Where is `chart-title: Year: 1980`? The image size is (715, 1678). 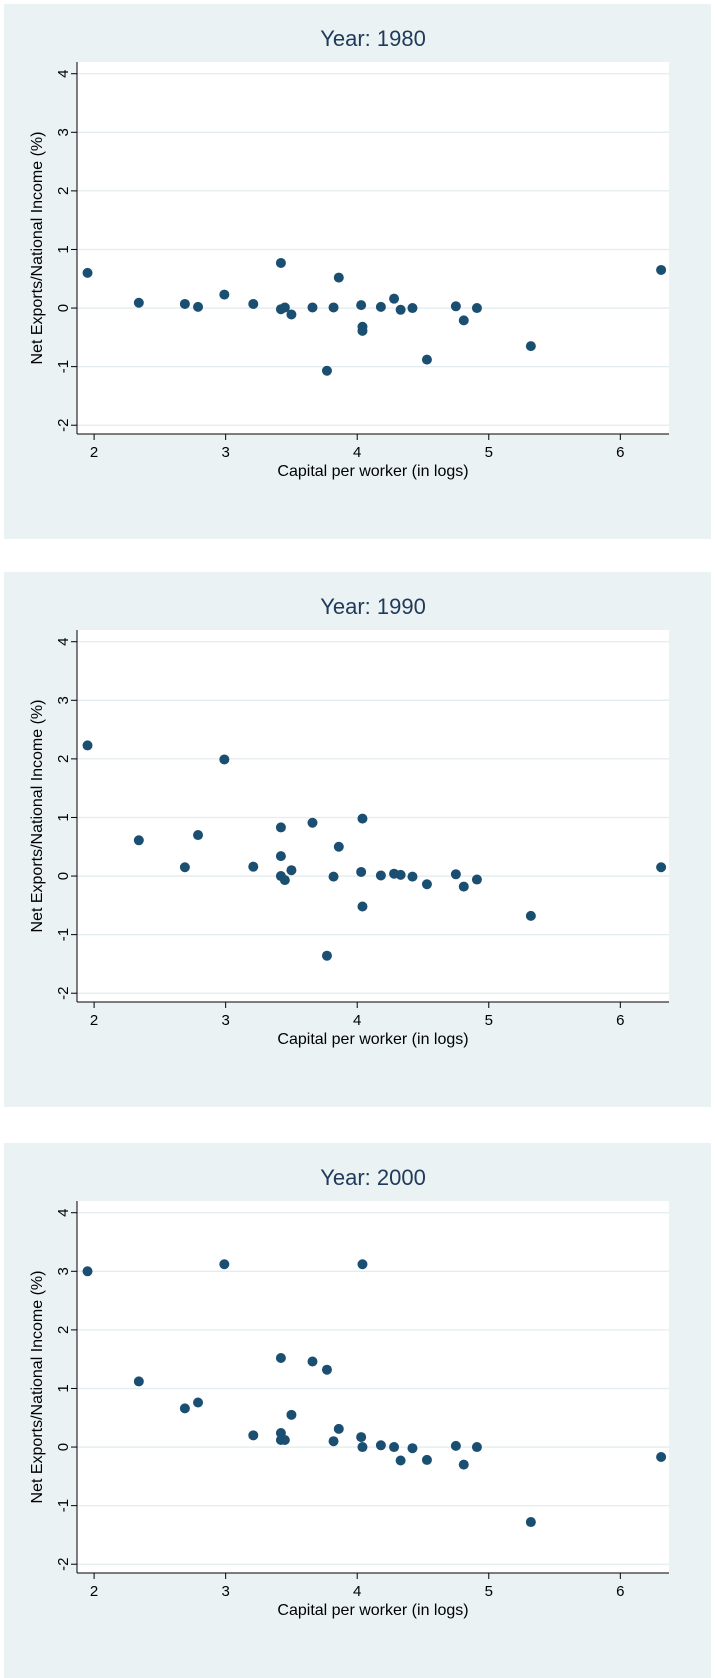
chart-title: Year: 1980 is located at coordinates (373, 38).